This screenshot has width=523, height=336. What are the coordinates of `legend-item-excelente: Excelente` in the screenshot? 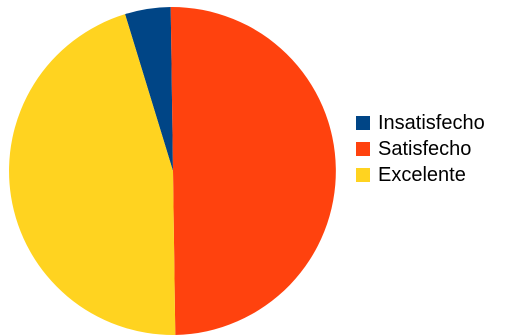 It's located at (420, 175).